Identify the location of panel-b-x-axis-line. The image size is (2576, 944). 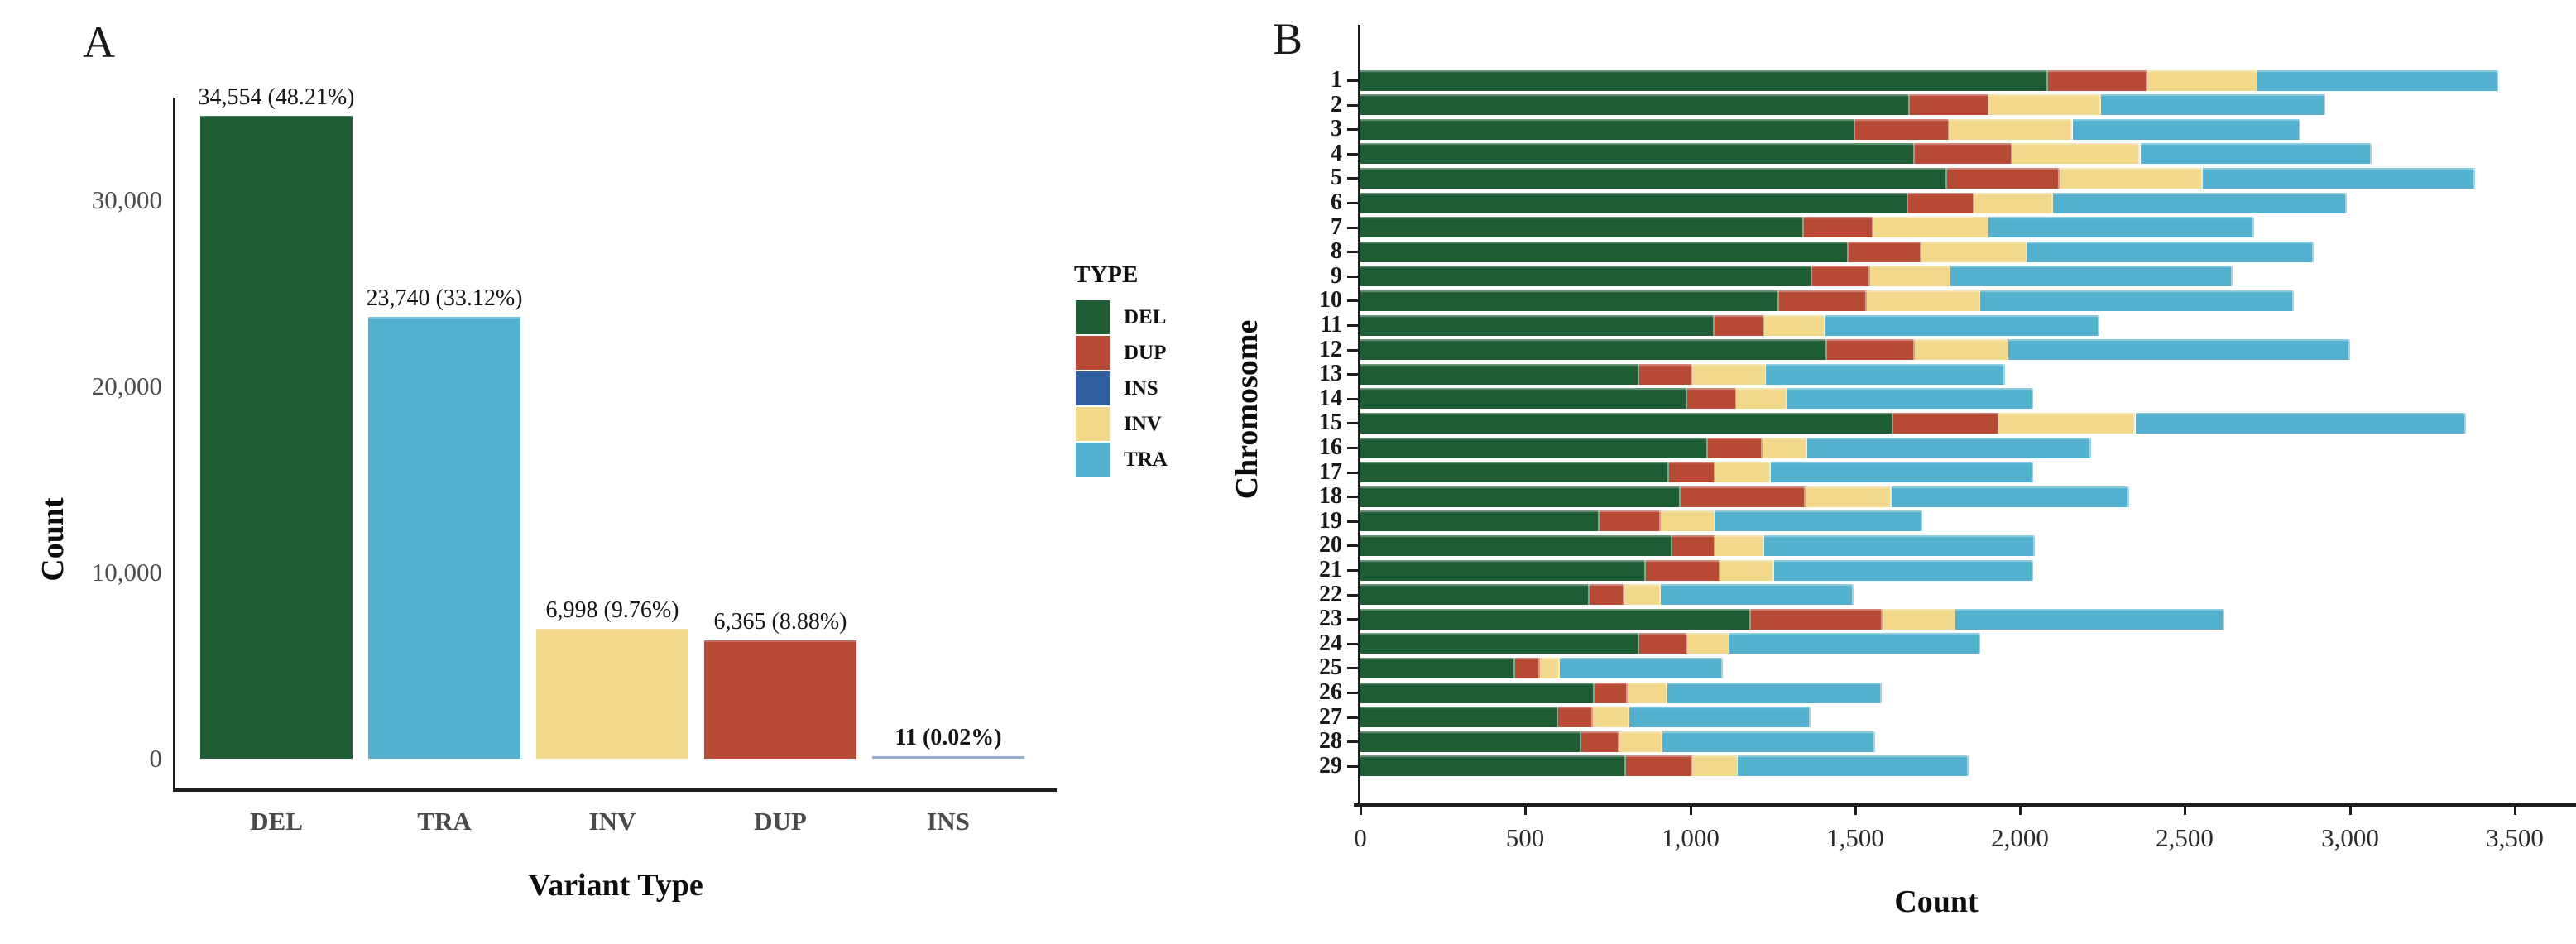
(1965, 805).